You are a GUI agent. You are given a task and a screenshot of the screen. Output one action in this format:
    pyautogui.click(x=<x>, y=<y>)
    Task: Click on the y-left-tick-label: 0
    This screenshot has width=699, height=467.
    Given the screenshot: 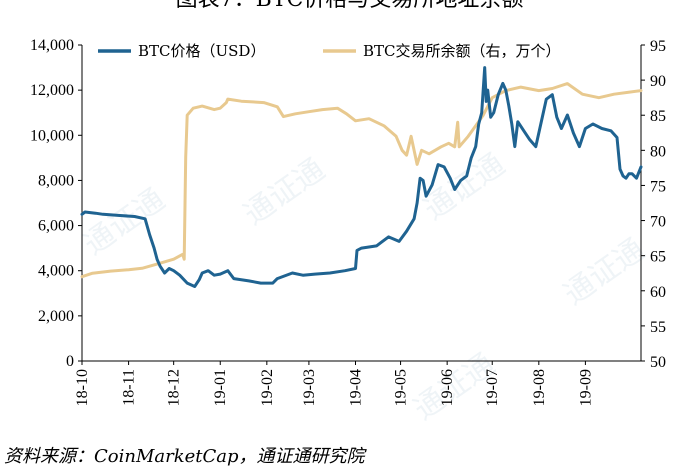 What is the action you would take?
    pyautogui.click(x=70, y=361)
    